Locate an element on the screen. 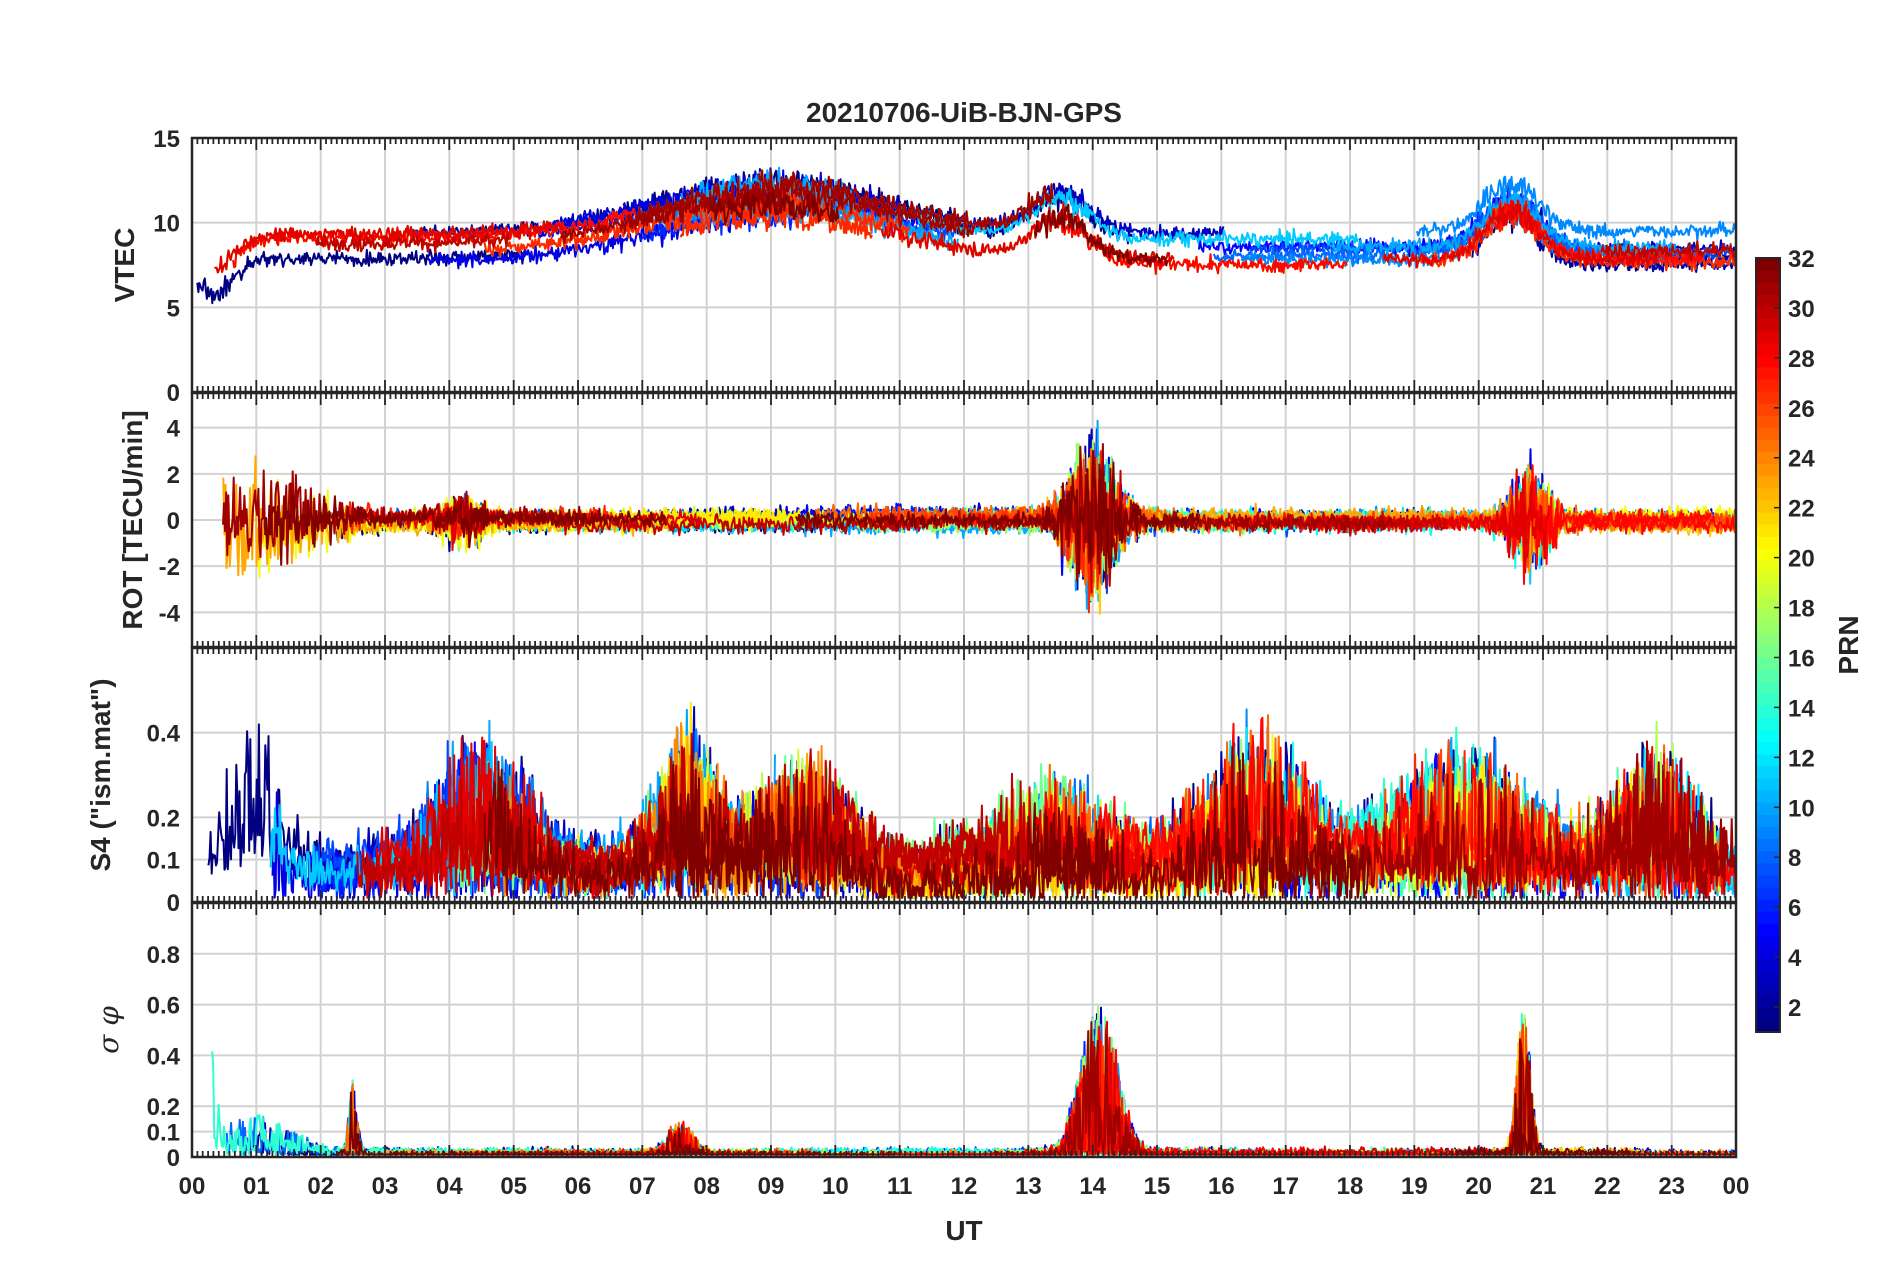  colorbar-tick-label: 28 is located at coordinates (1801, 359).